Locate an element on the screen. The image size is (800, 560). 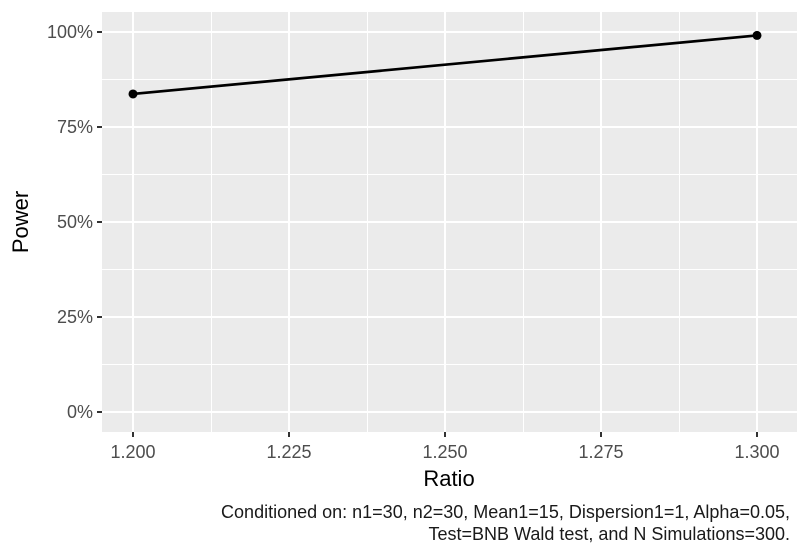
x-axis-title: Ratio is located at coordinates (449, 478).